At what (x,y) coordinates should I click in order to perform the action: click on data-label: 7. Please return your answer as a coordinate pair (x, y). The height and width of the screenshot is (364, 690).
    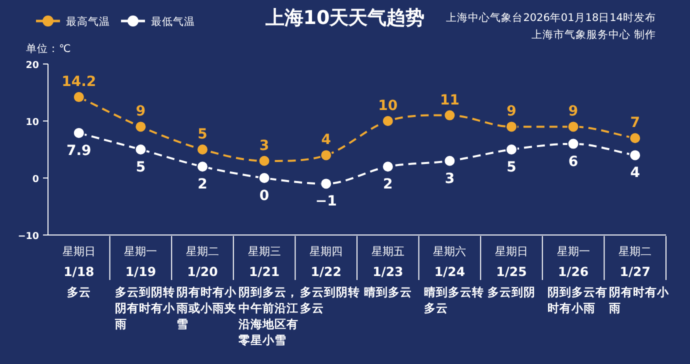
    Looking at the image, I should click on (635, 123).